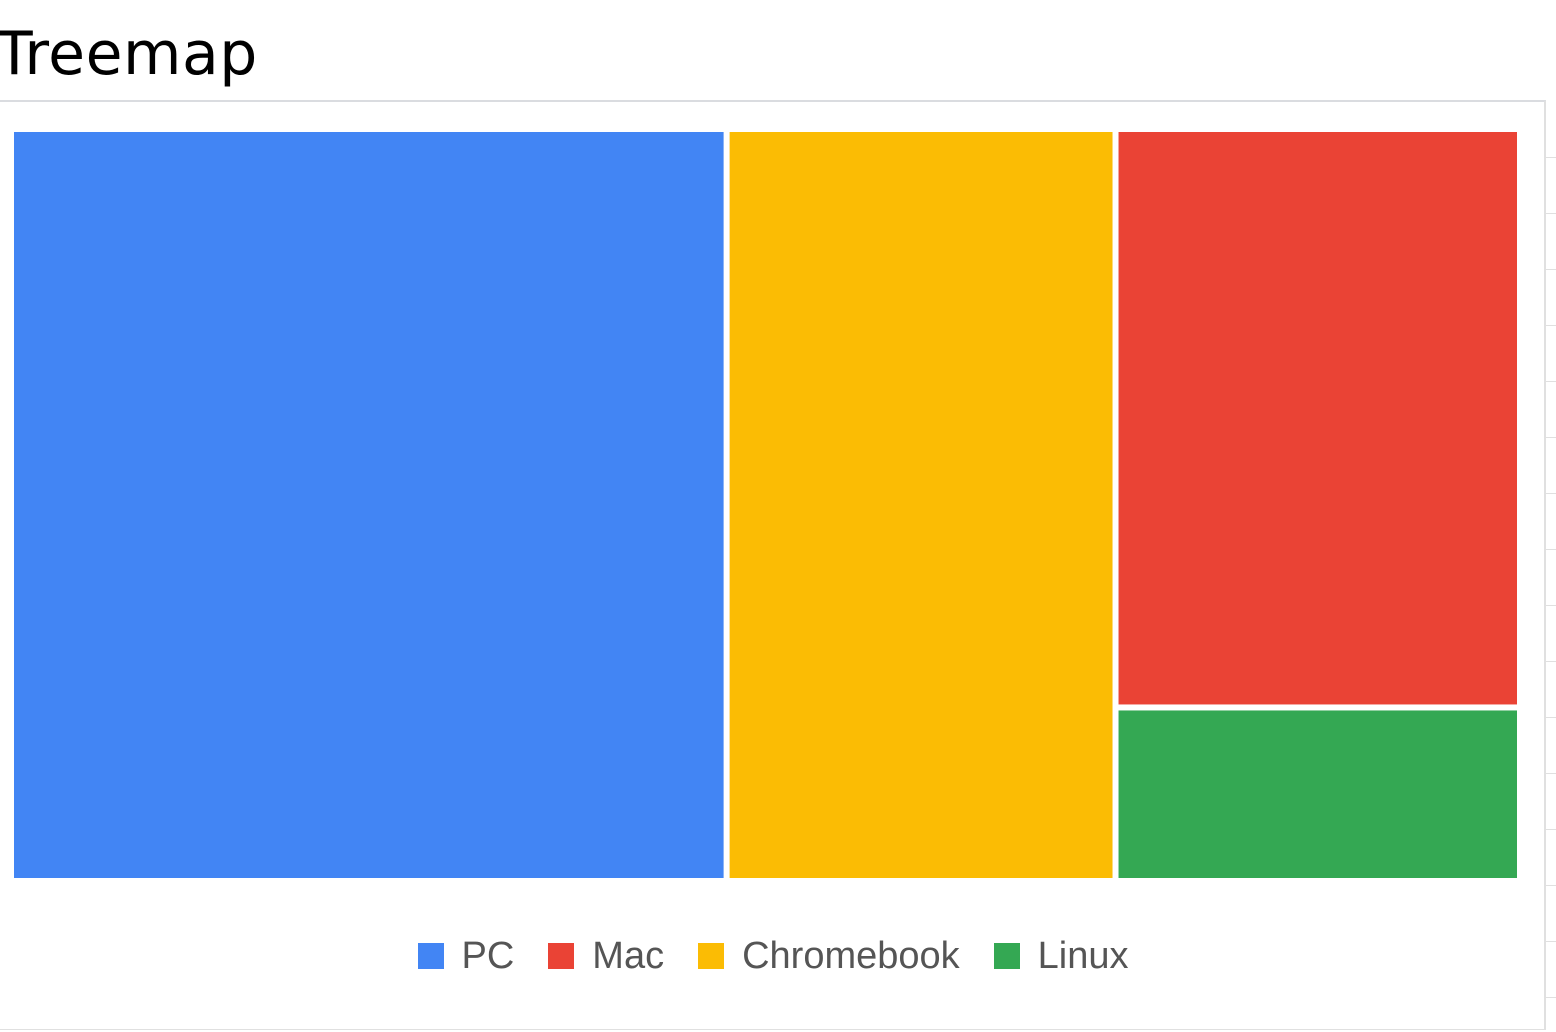 This screenshot has height=1032, width=1556. Describe the element at coordinates (711, 956) in the screenshot. I see `legend-swatch-chromebook` at that location.